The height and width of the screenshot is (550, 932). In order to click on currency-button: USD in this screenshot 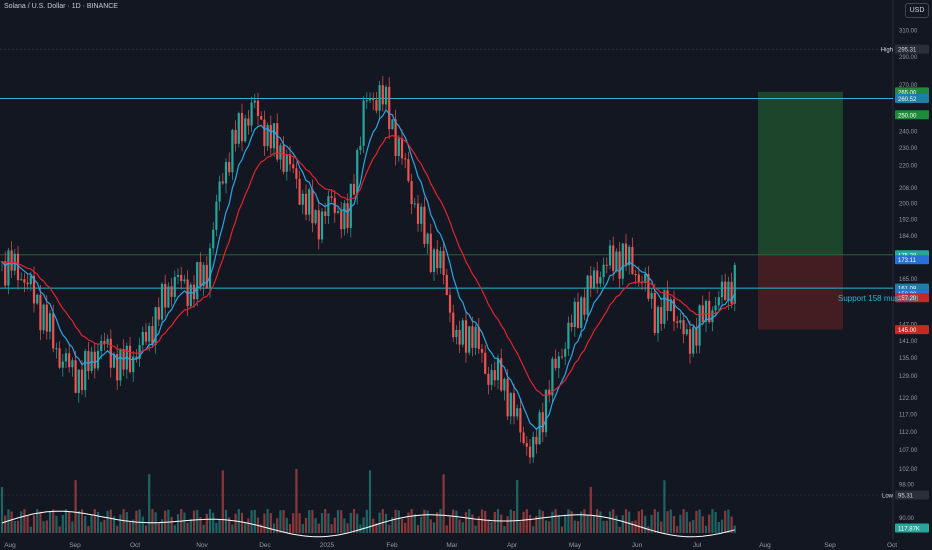, I will do `click(917, 10)`.